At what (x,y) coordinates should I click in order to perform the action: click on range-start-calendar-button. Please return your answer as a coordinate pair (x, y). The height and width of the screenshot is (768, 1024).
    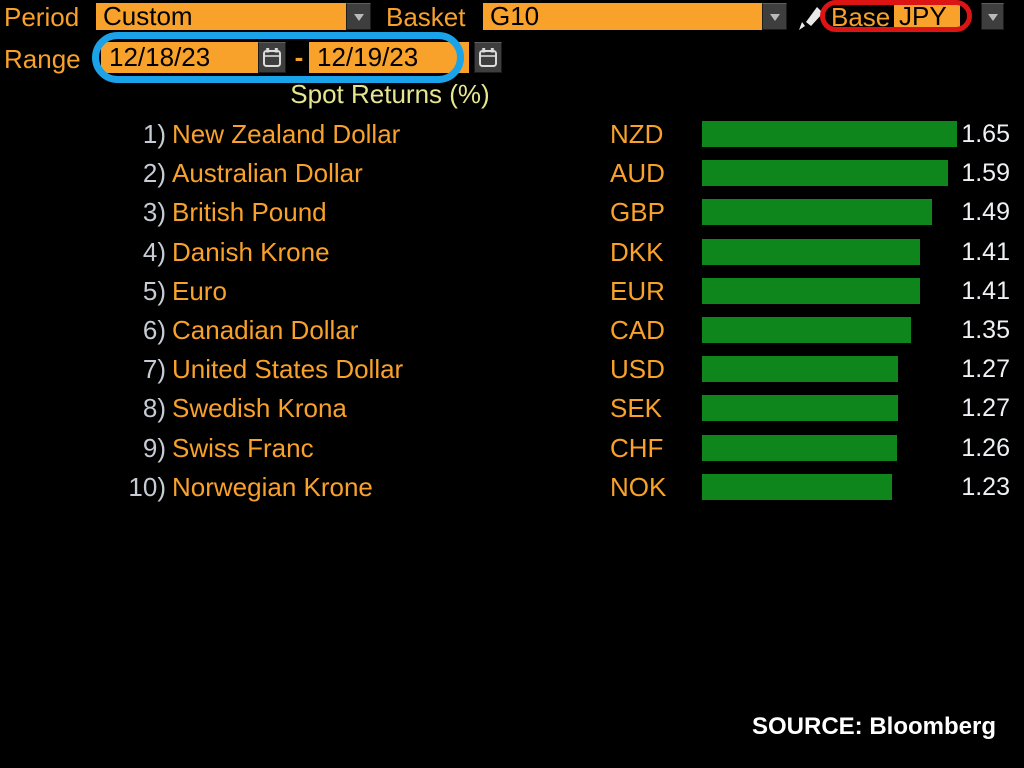
    Looking at the image, I should click on (272, 57).